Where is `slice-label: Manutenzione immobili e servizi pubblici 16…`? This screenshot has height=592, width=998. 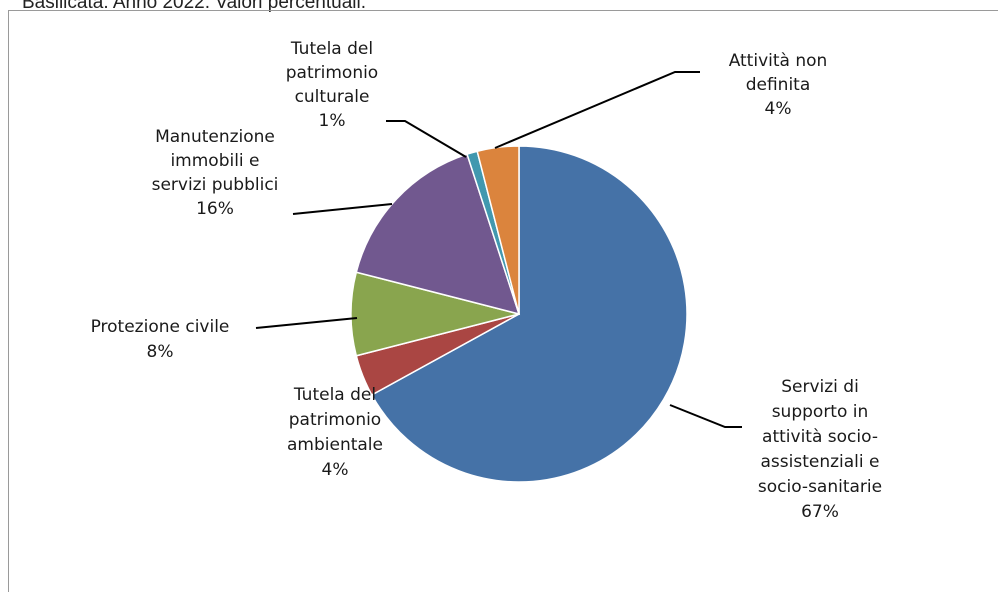
slice-label: Manutenzione immobili e servizi pubblici 16… is located at coordinates (215, 173).